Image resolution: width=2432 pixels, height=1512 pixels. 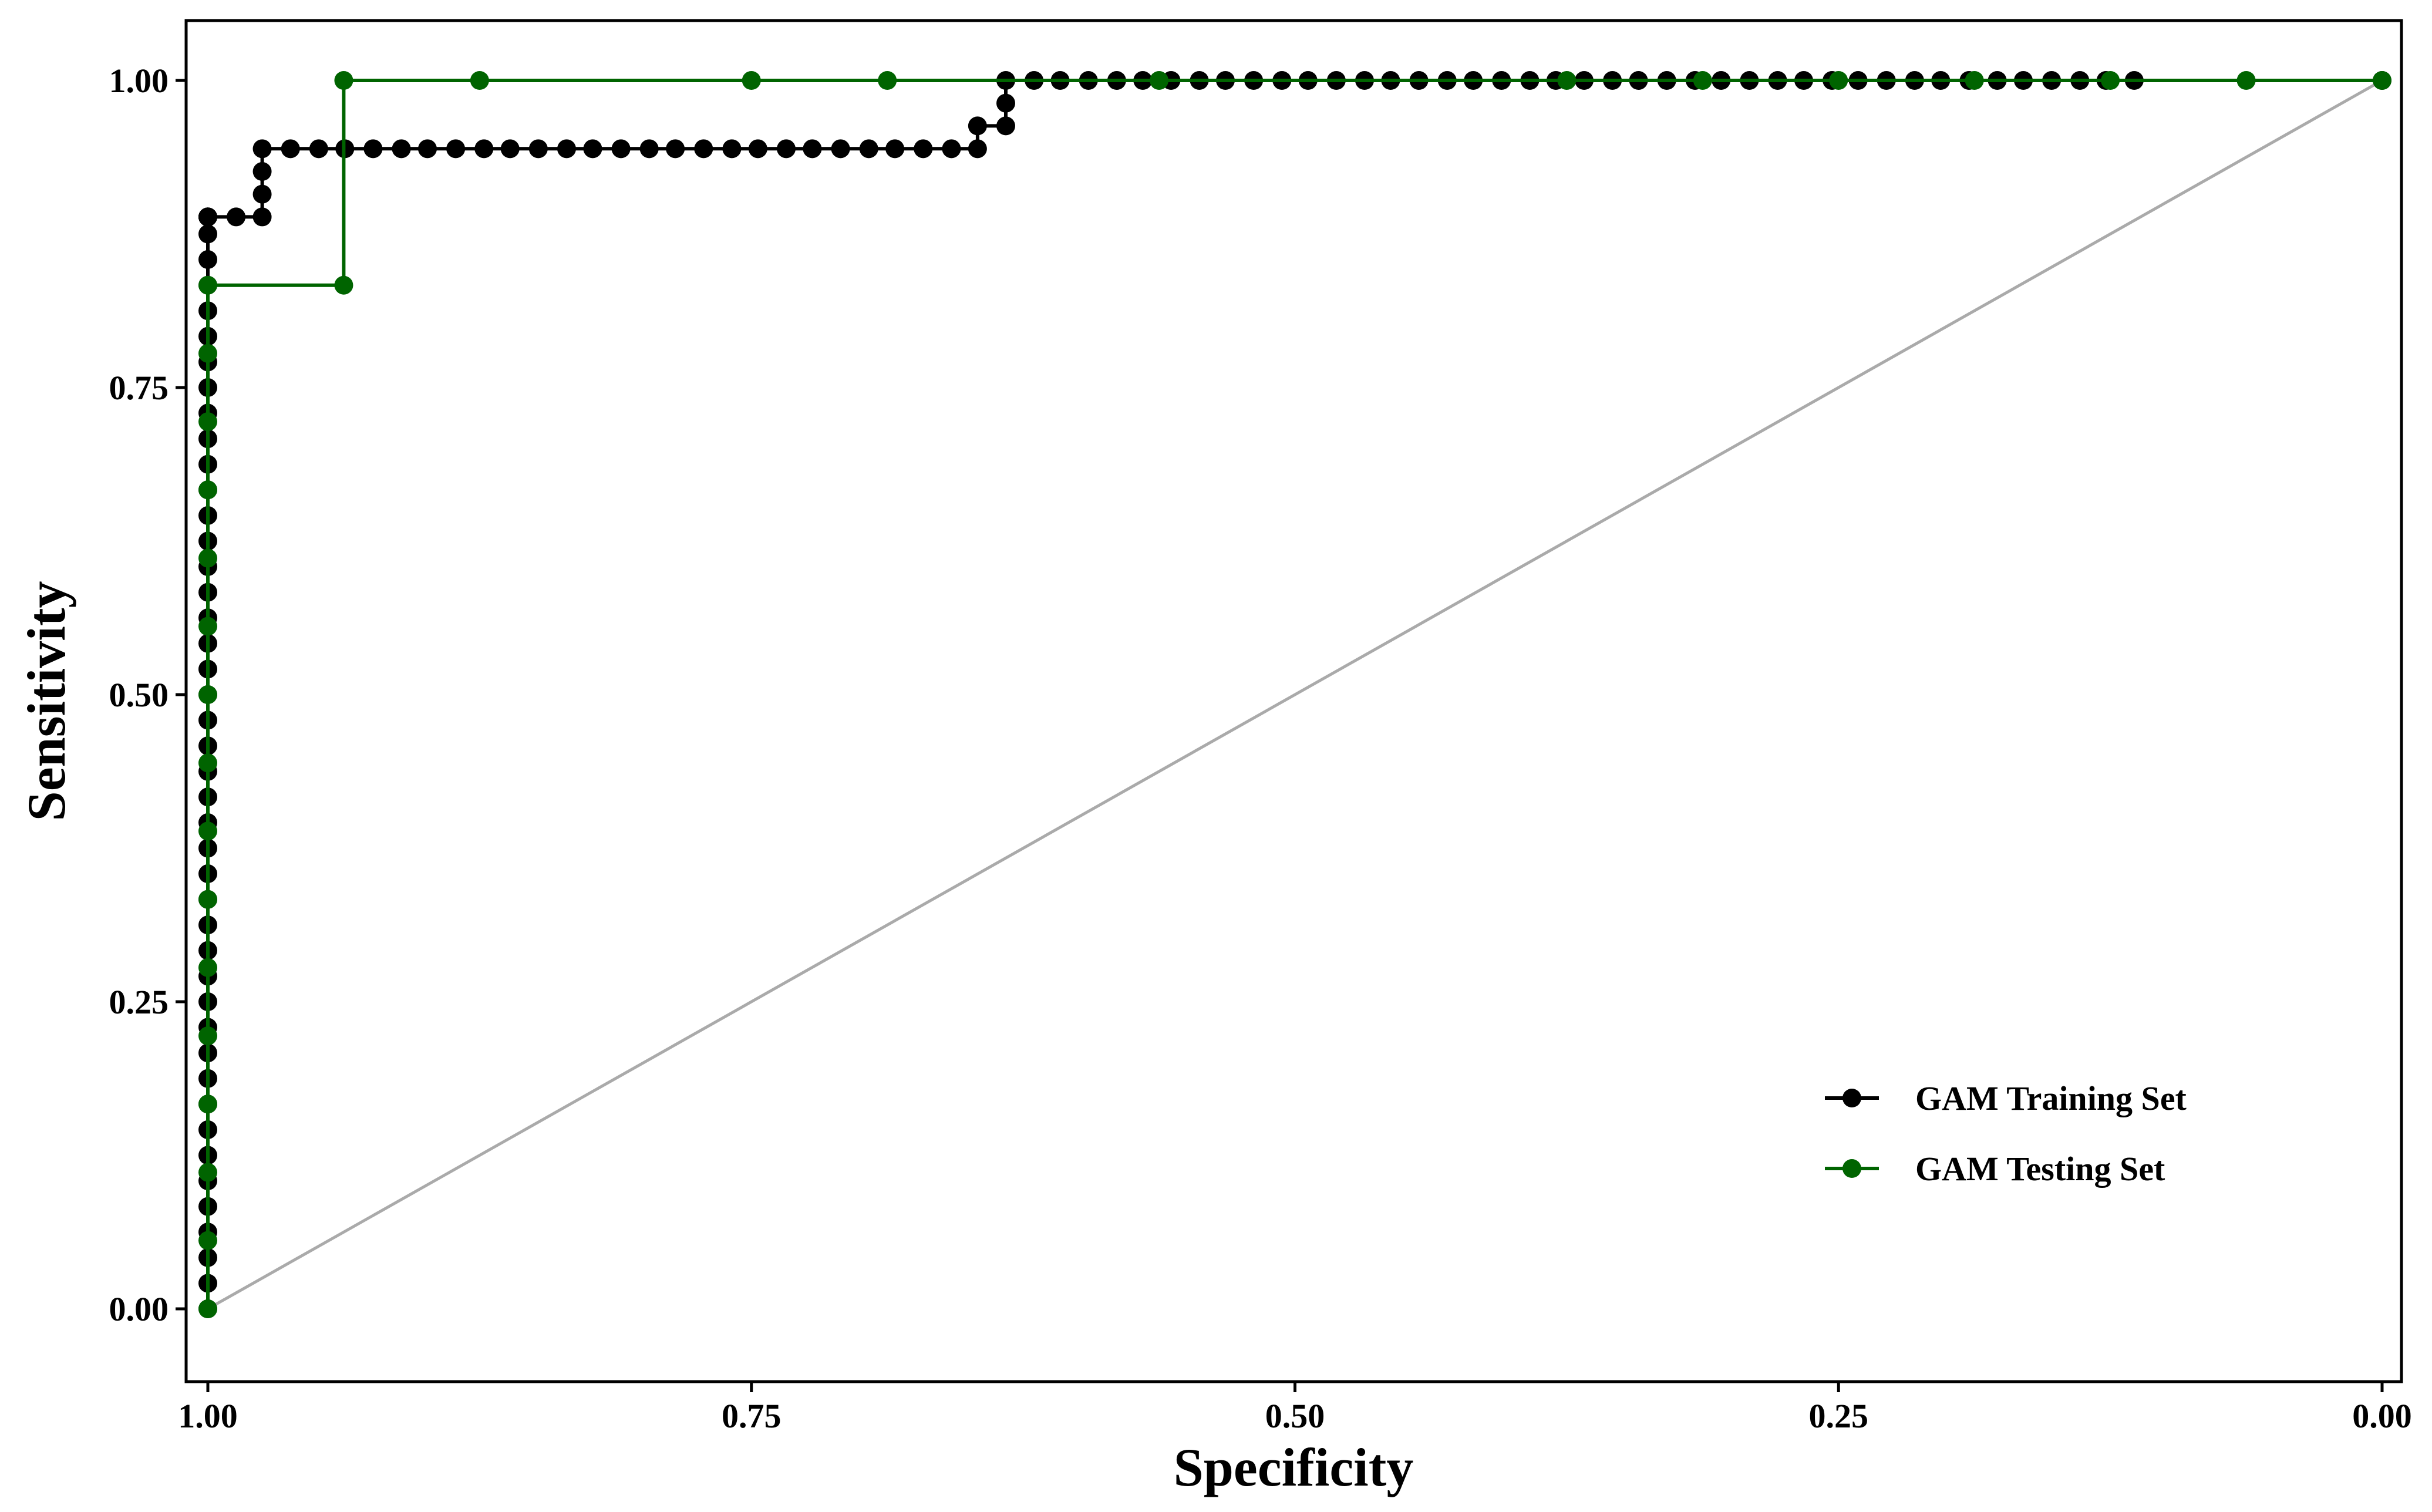 I want to click on x-tick-label: 0.75, so click(x=752, y=1416).